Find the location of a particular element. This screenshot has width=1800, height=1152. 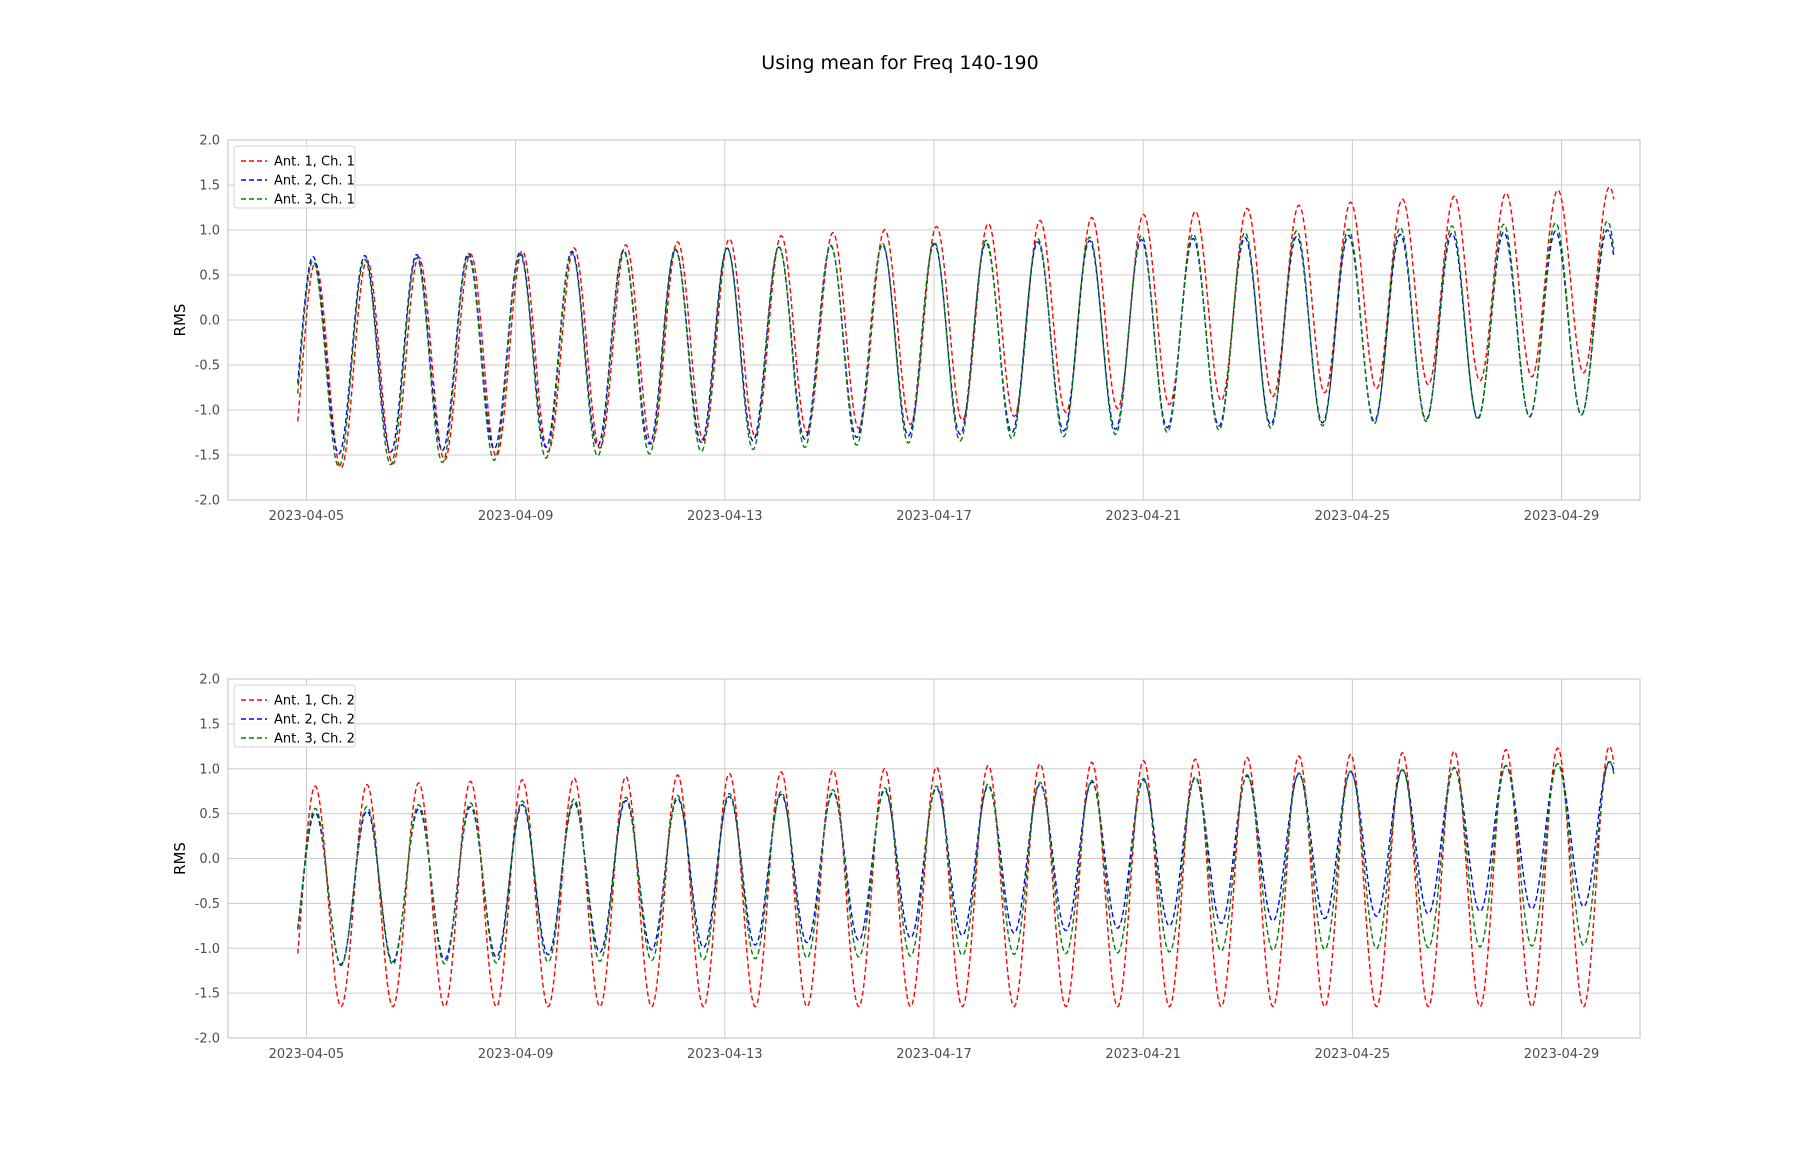

bottom-legend: Ant. 1, Ch. 2 Ant. 2, Ch. 2 Ant. 3, Ch. 2 is located at coordinates (294, 716).